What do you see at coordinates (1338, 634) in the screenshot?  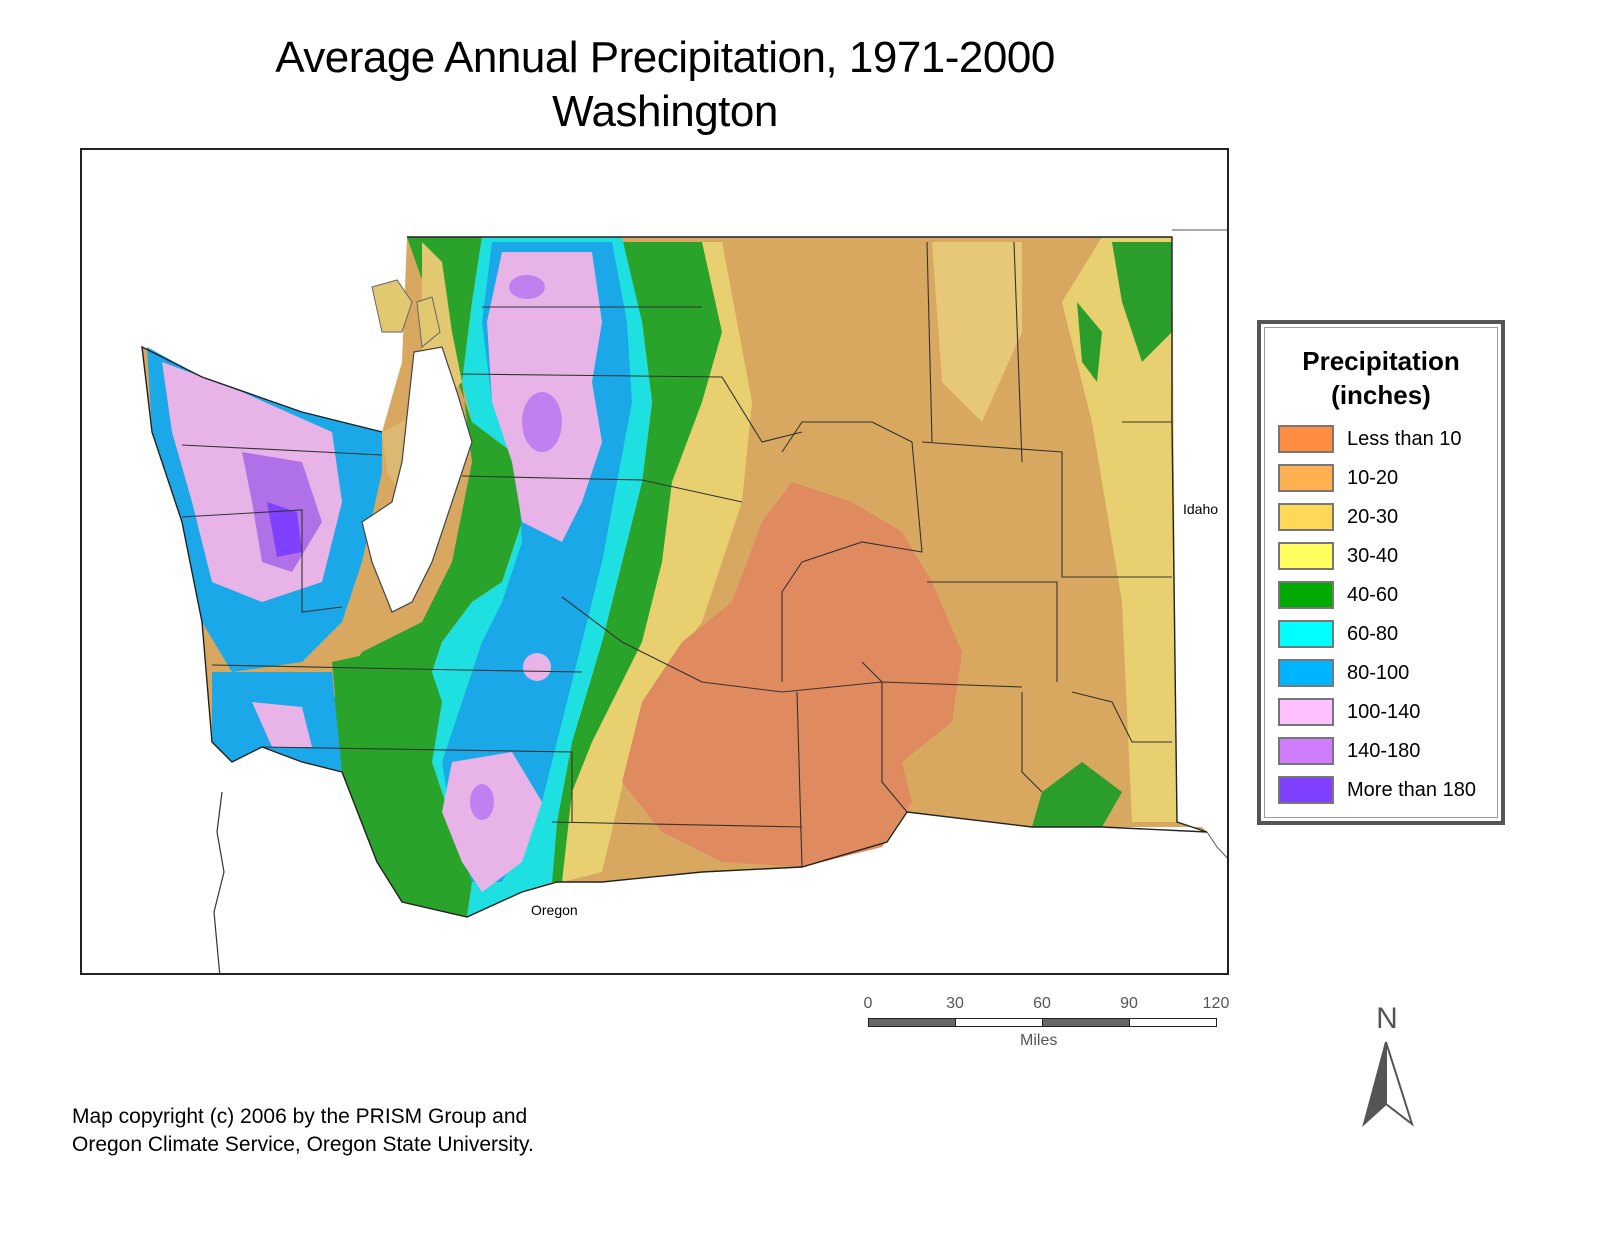 I see `legend-item: 60-80` at bounding box center [1338, 634].